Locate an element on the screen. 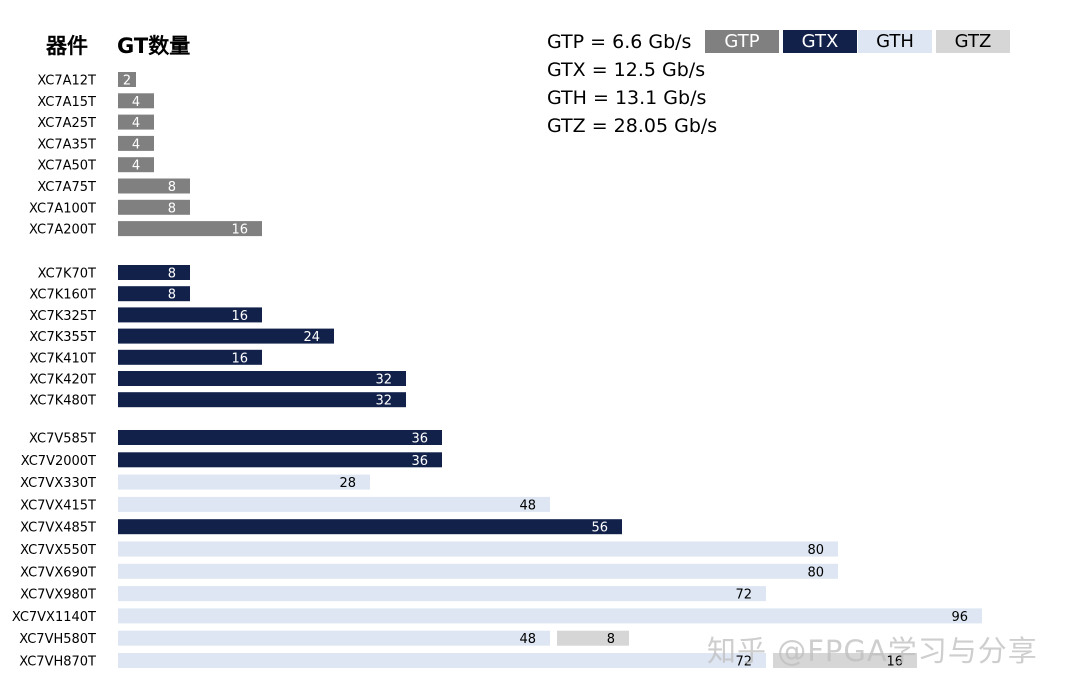 This screenshot has width=1075, height=693. bar-xc7k420t-gtx is located at coordinates (262, 378).